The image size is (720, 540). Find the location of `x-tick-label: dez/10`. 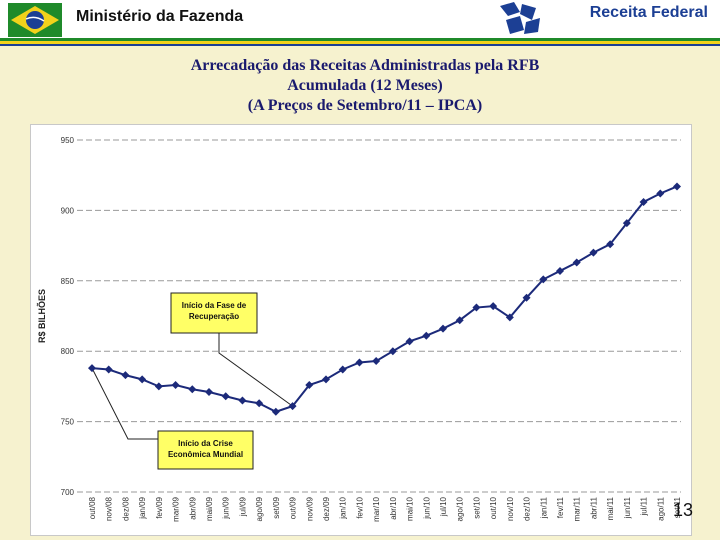

x-tick-label: dez/10 is located at coordinates (527, 508).